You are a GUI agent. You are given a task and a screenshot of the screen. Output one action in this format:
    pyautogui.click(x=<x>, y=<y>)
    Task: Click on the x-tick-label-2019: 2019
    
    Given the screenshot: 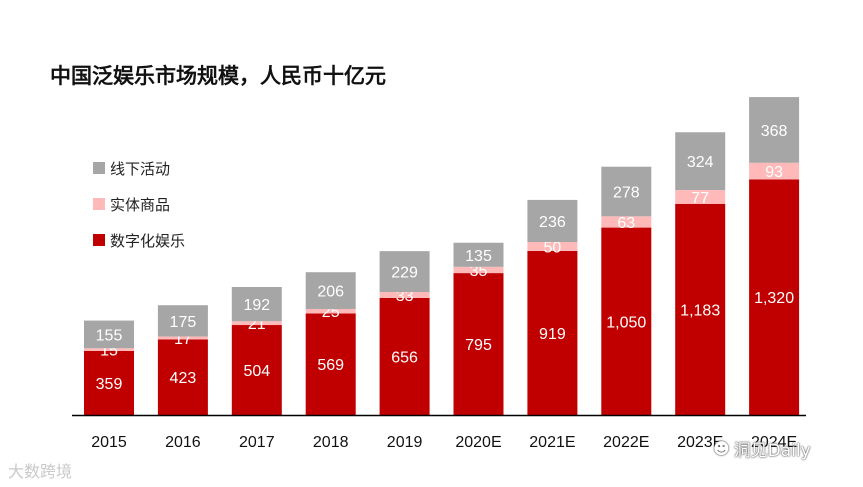 What is the action you would take?
    pyautogui.click(x=405, y=442)
    